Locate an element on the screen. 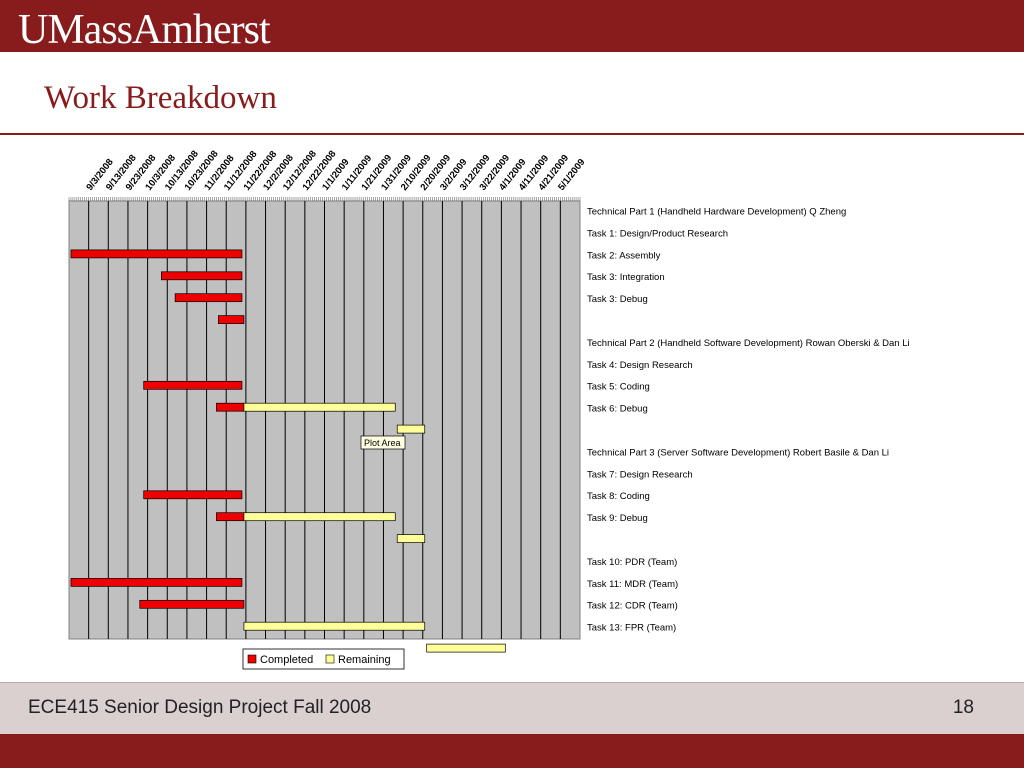  task-label: Task 2: Assembly is located at coordinates (624, 255).